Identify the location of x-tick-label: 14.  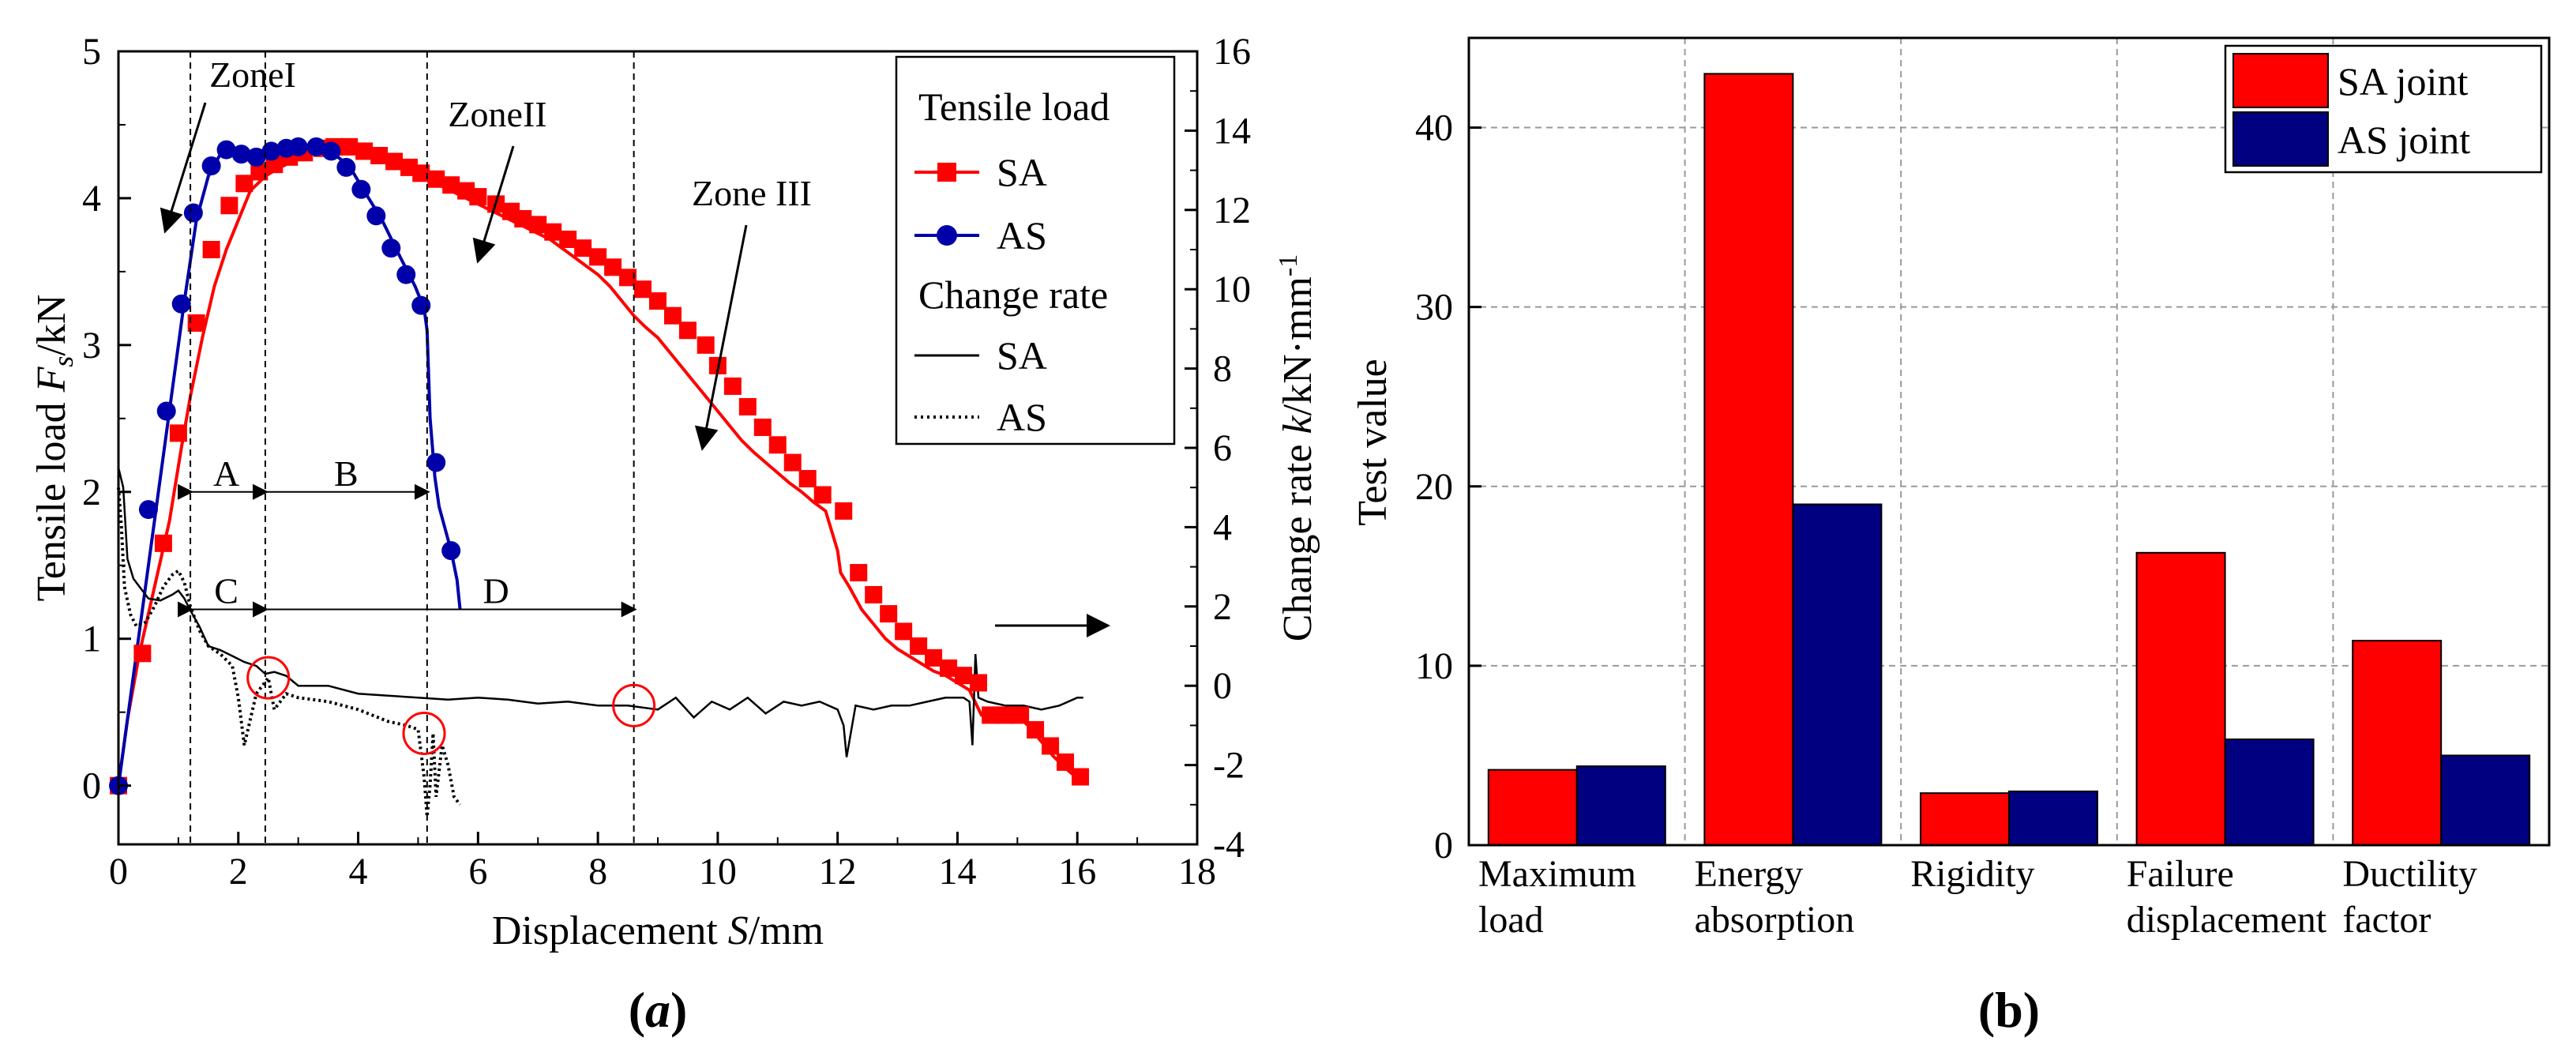
(957, 872).